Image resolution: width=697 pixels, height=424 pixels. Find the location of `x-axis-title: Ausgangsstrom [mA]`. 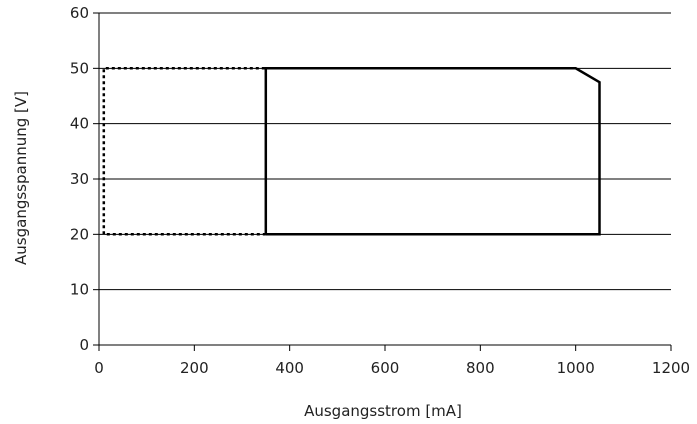

x-axis-title: Ausgangsstrom [mA] is located at coordinates (383, 411).